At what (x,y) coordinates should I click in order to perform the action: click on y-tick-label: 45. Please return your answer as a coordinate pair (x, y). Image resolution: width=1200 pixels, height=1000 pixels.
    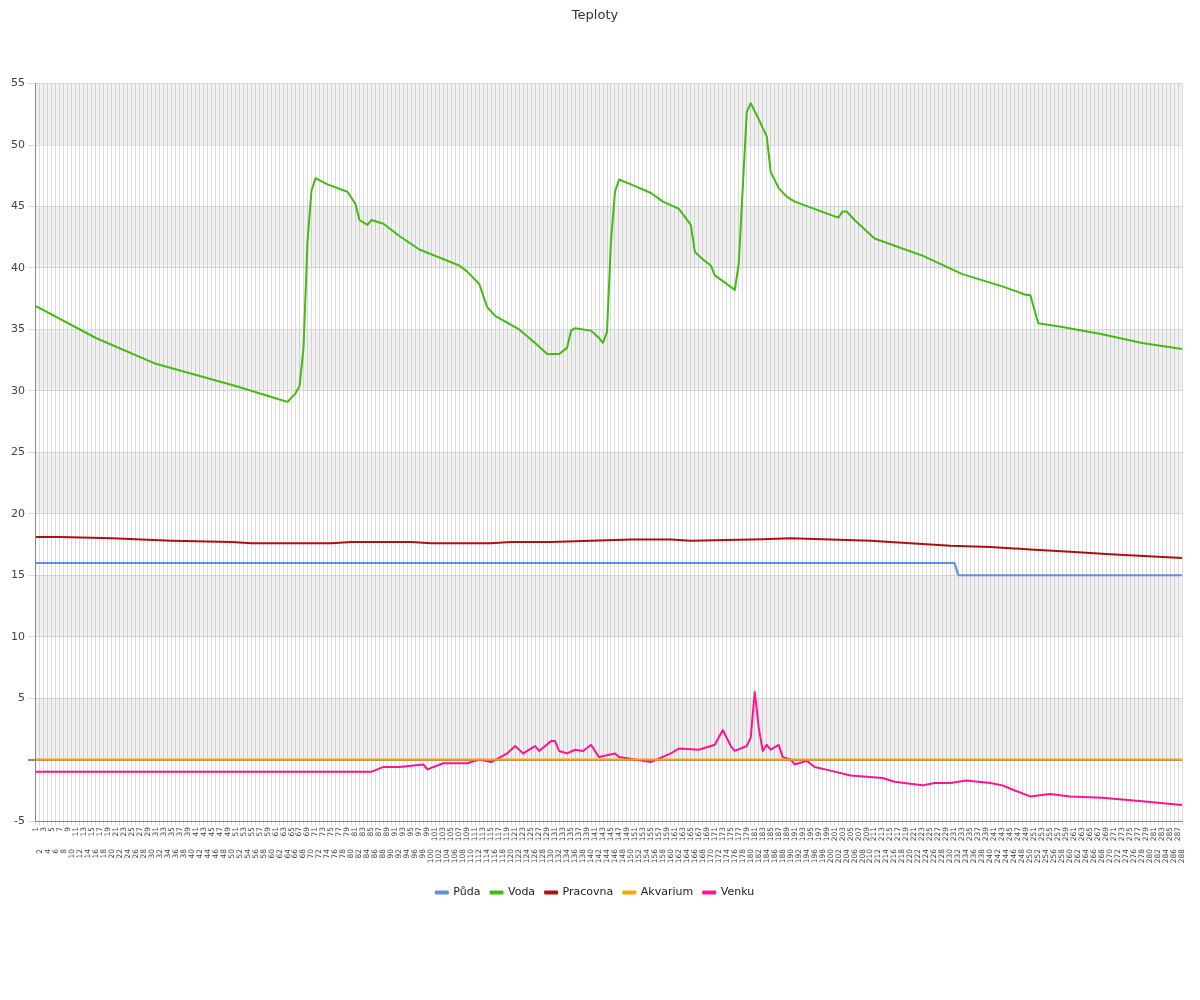
    Looking at the image, I should click on (18, 206).